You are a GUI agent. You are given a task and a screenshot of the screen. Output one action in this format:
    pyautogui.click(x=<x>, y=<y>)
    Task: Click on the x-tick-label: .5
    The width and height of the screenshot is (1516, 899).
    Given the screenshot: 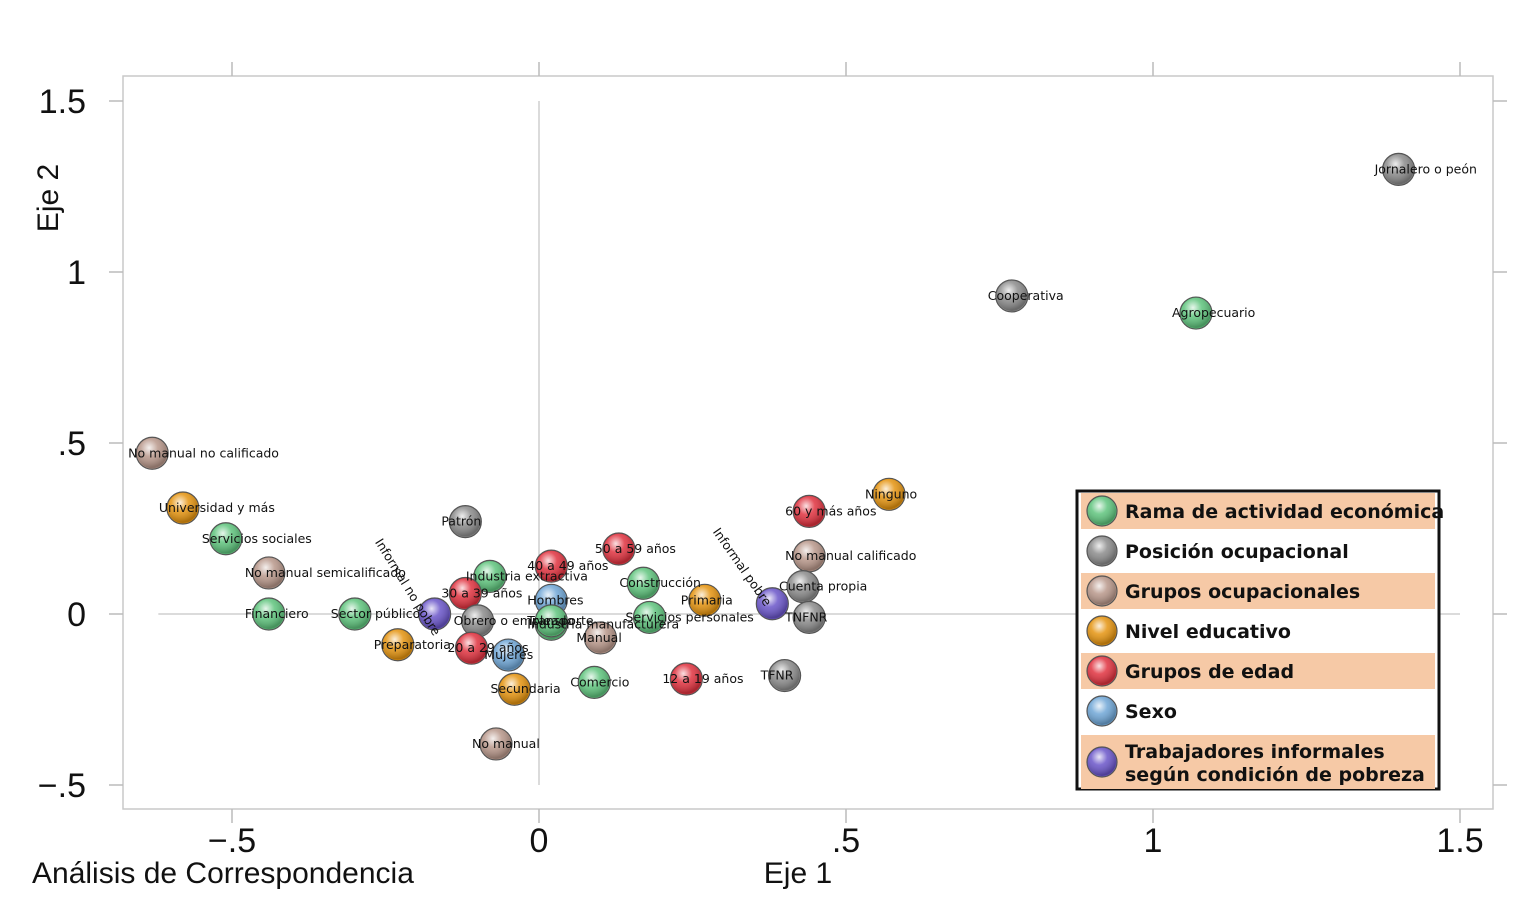 What is the action you would take?
    pyautogui.click(x=846, y=841)
    